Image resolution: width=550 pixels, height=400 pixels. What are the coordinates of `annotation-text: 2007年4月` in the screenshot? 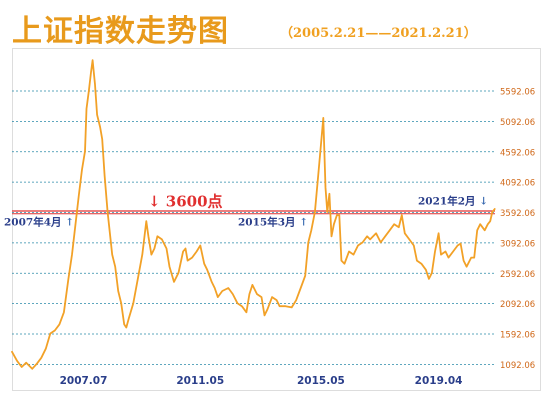 It's located at (34, 222).